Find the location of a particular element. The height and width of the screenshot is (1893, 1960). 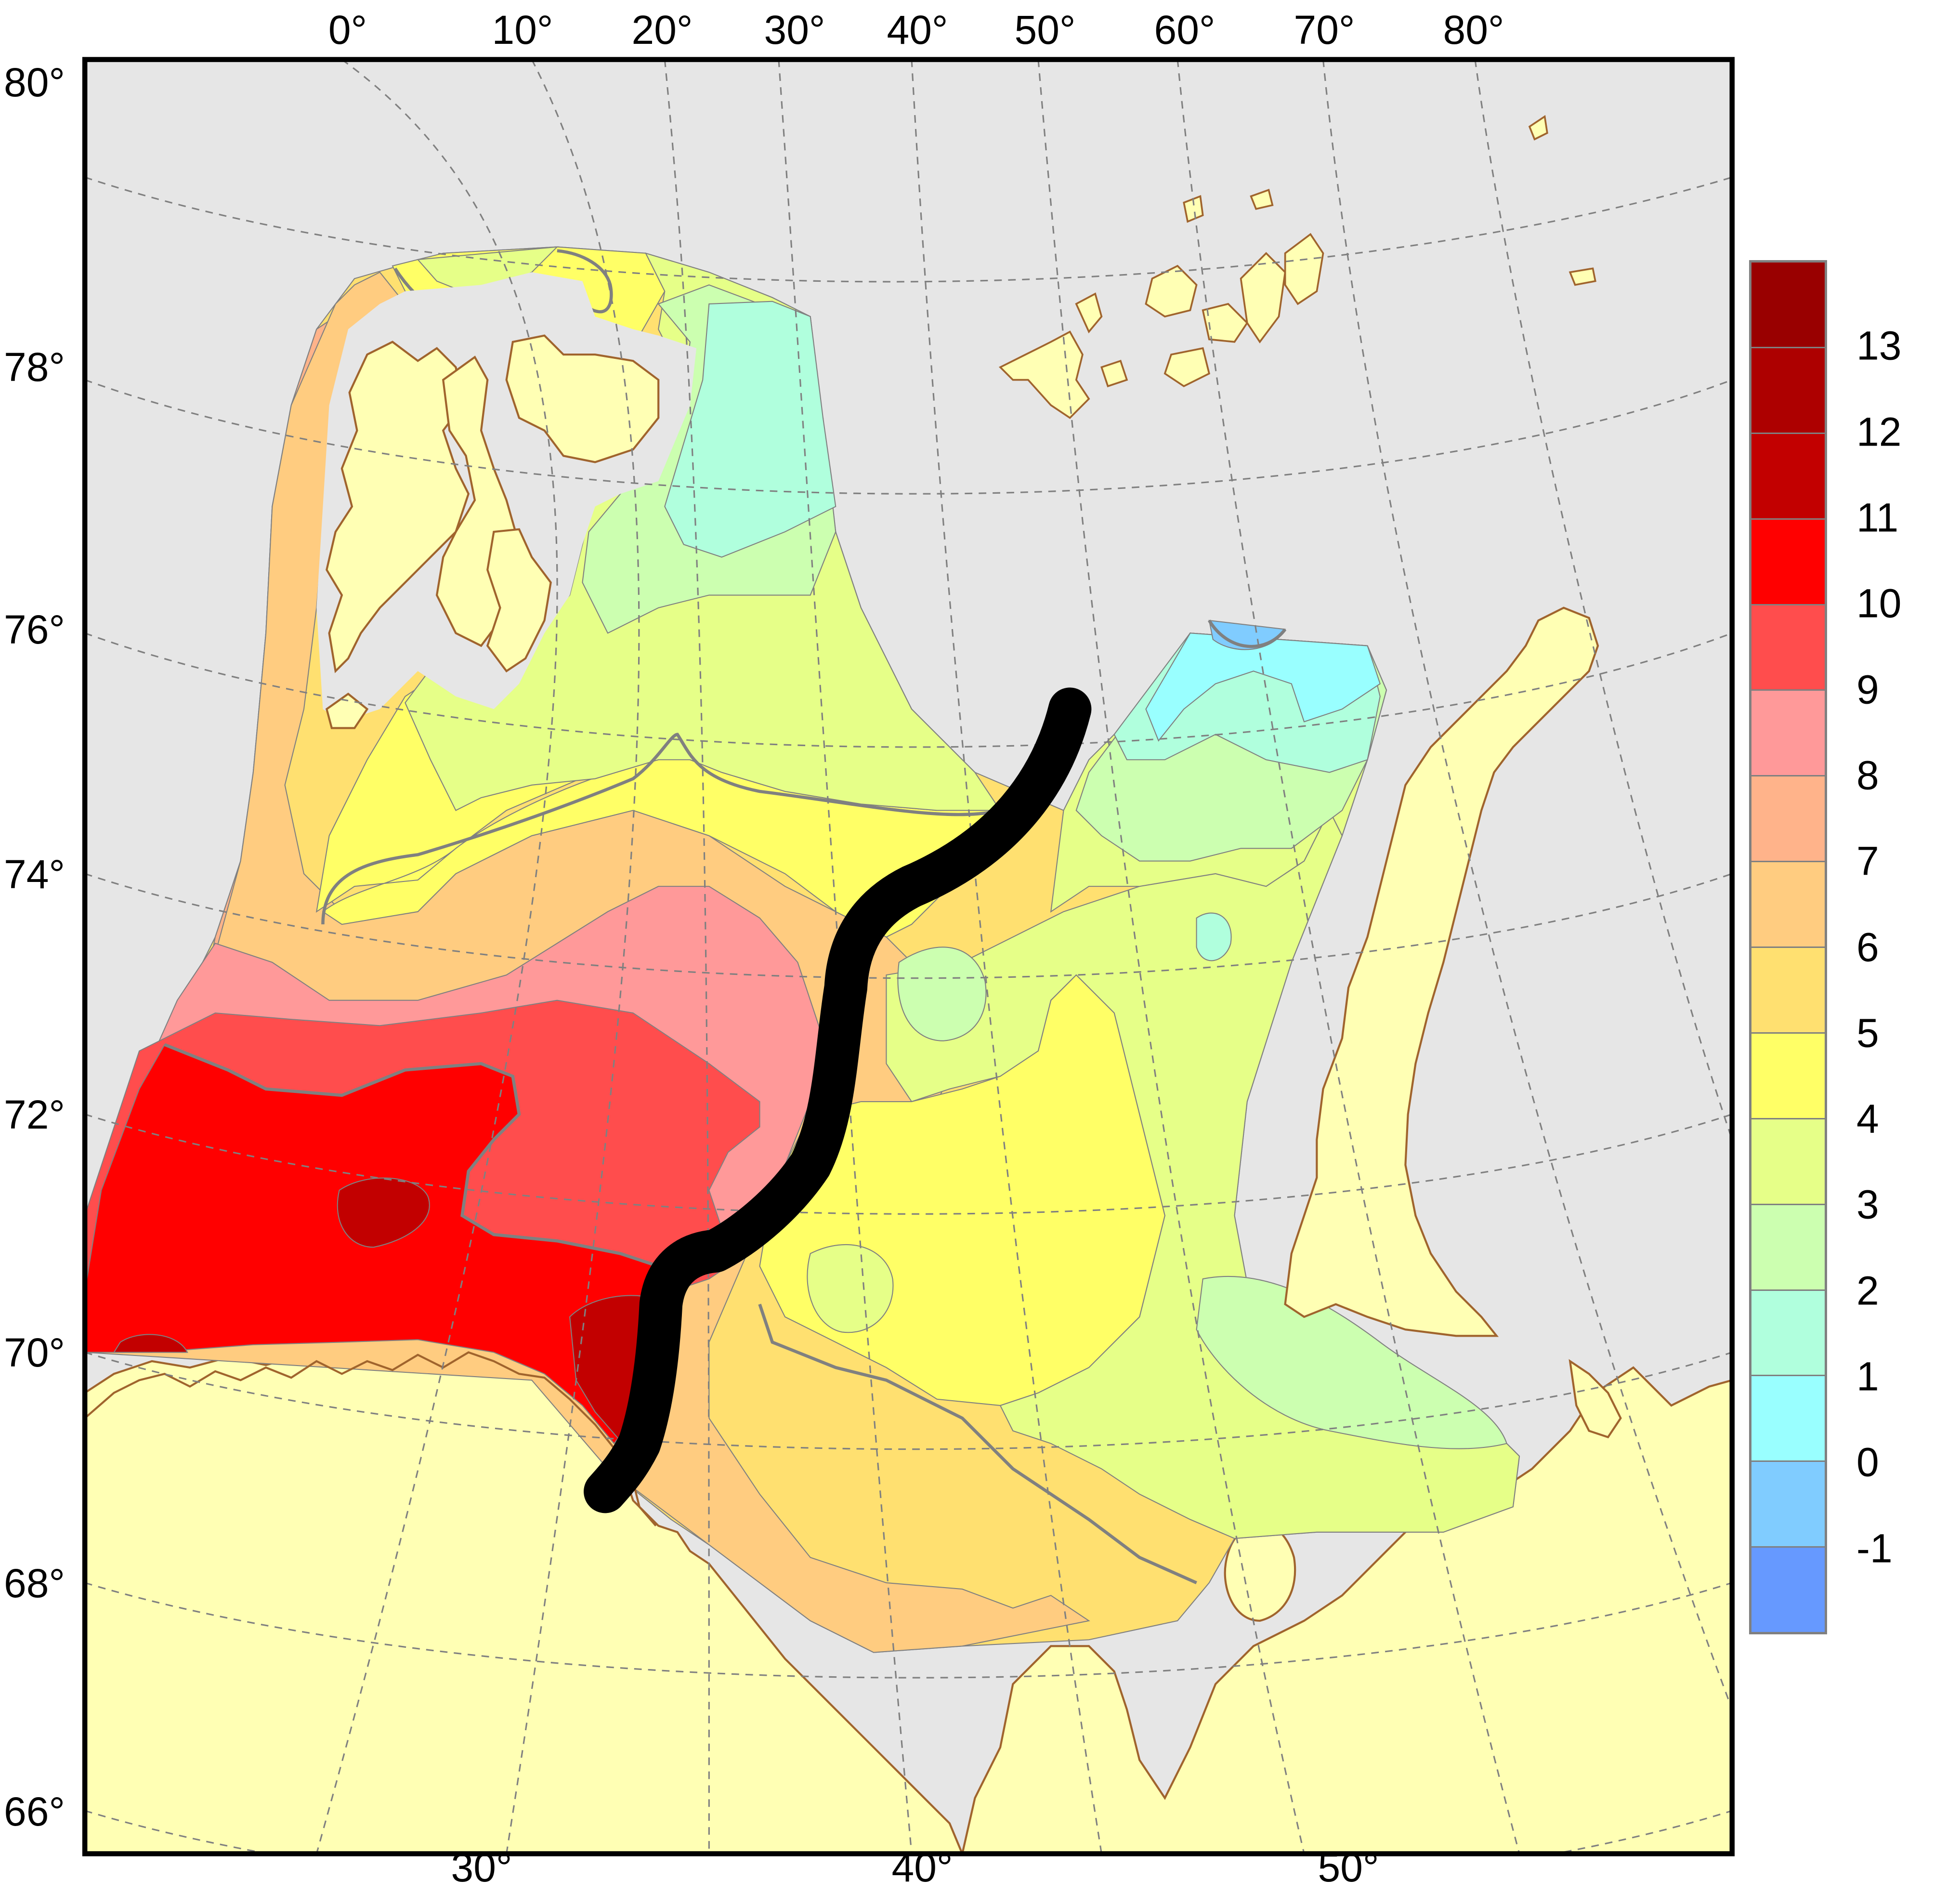

novaya-zemlya is located at coordinates (1441, 971).